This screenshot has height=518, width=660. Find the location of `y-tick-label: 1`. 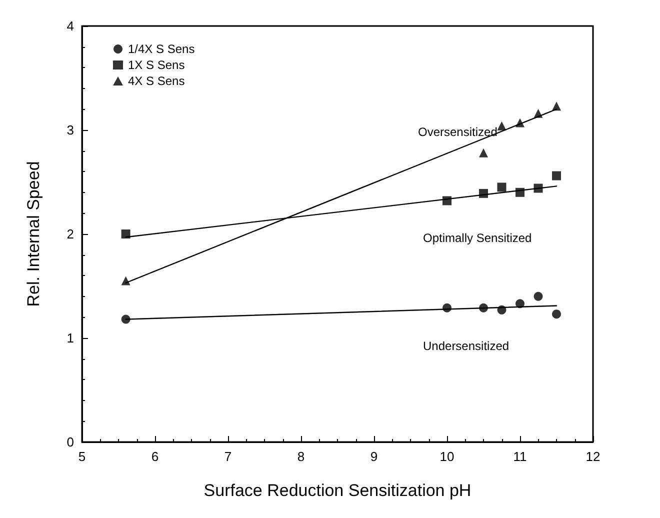

y-tick-label: 1 is located at coordinates (70, 338).